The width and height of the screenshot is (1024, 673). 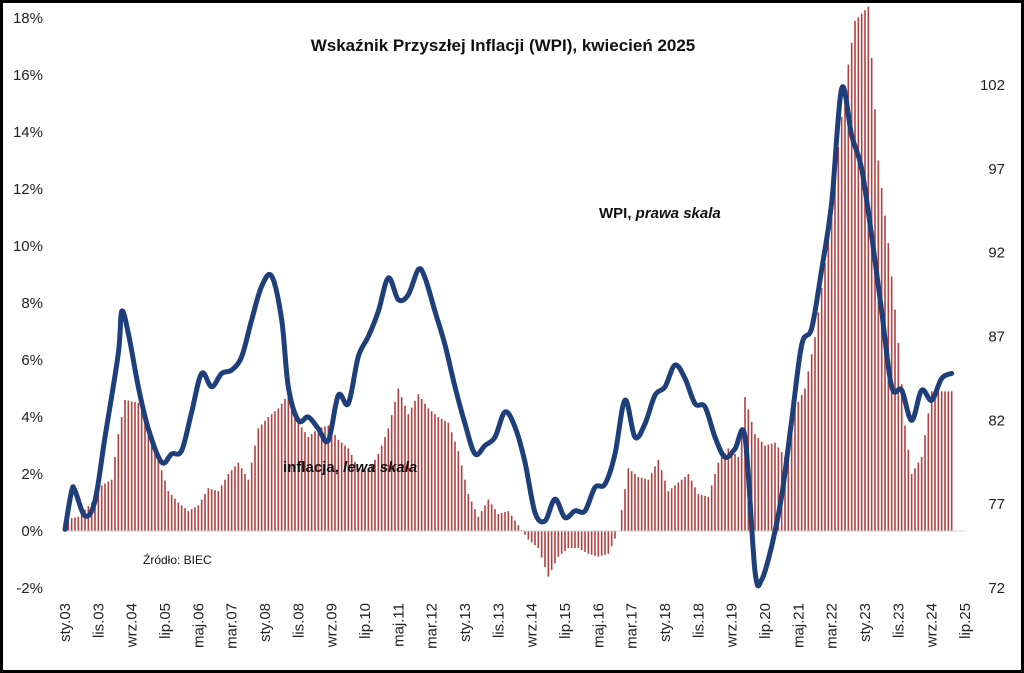 What do you see at coordinates (898, 620) in the screenshot?
I see `x-tick-label: lis.23` at bounding box center [898, 620].